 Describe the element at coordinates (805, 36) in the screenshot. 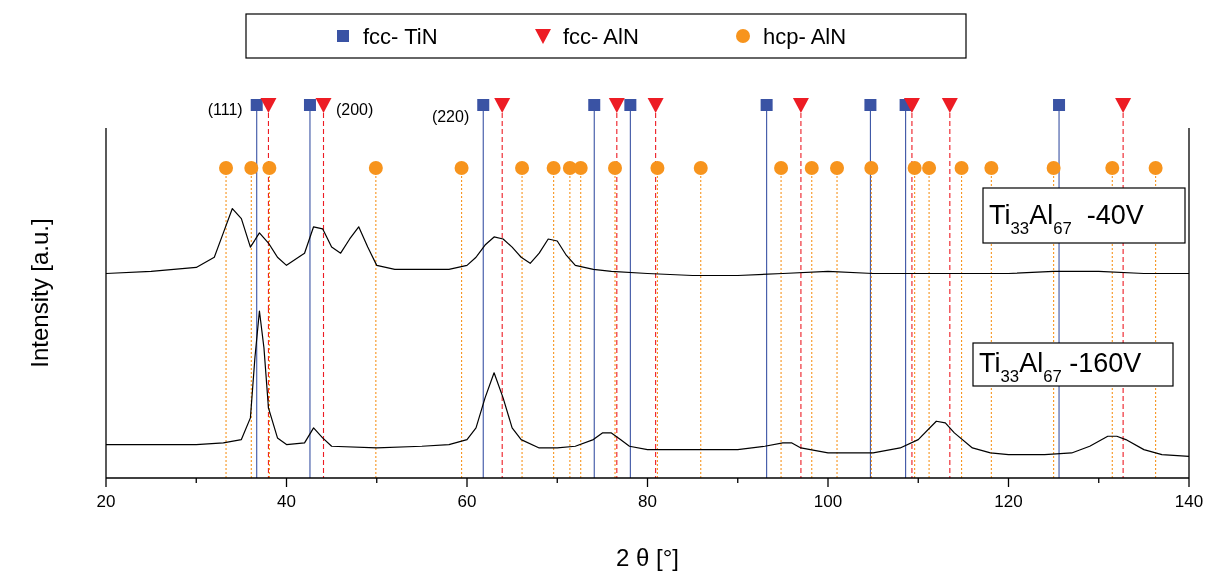

I see `legend-label: hcp- AlN` at that location.